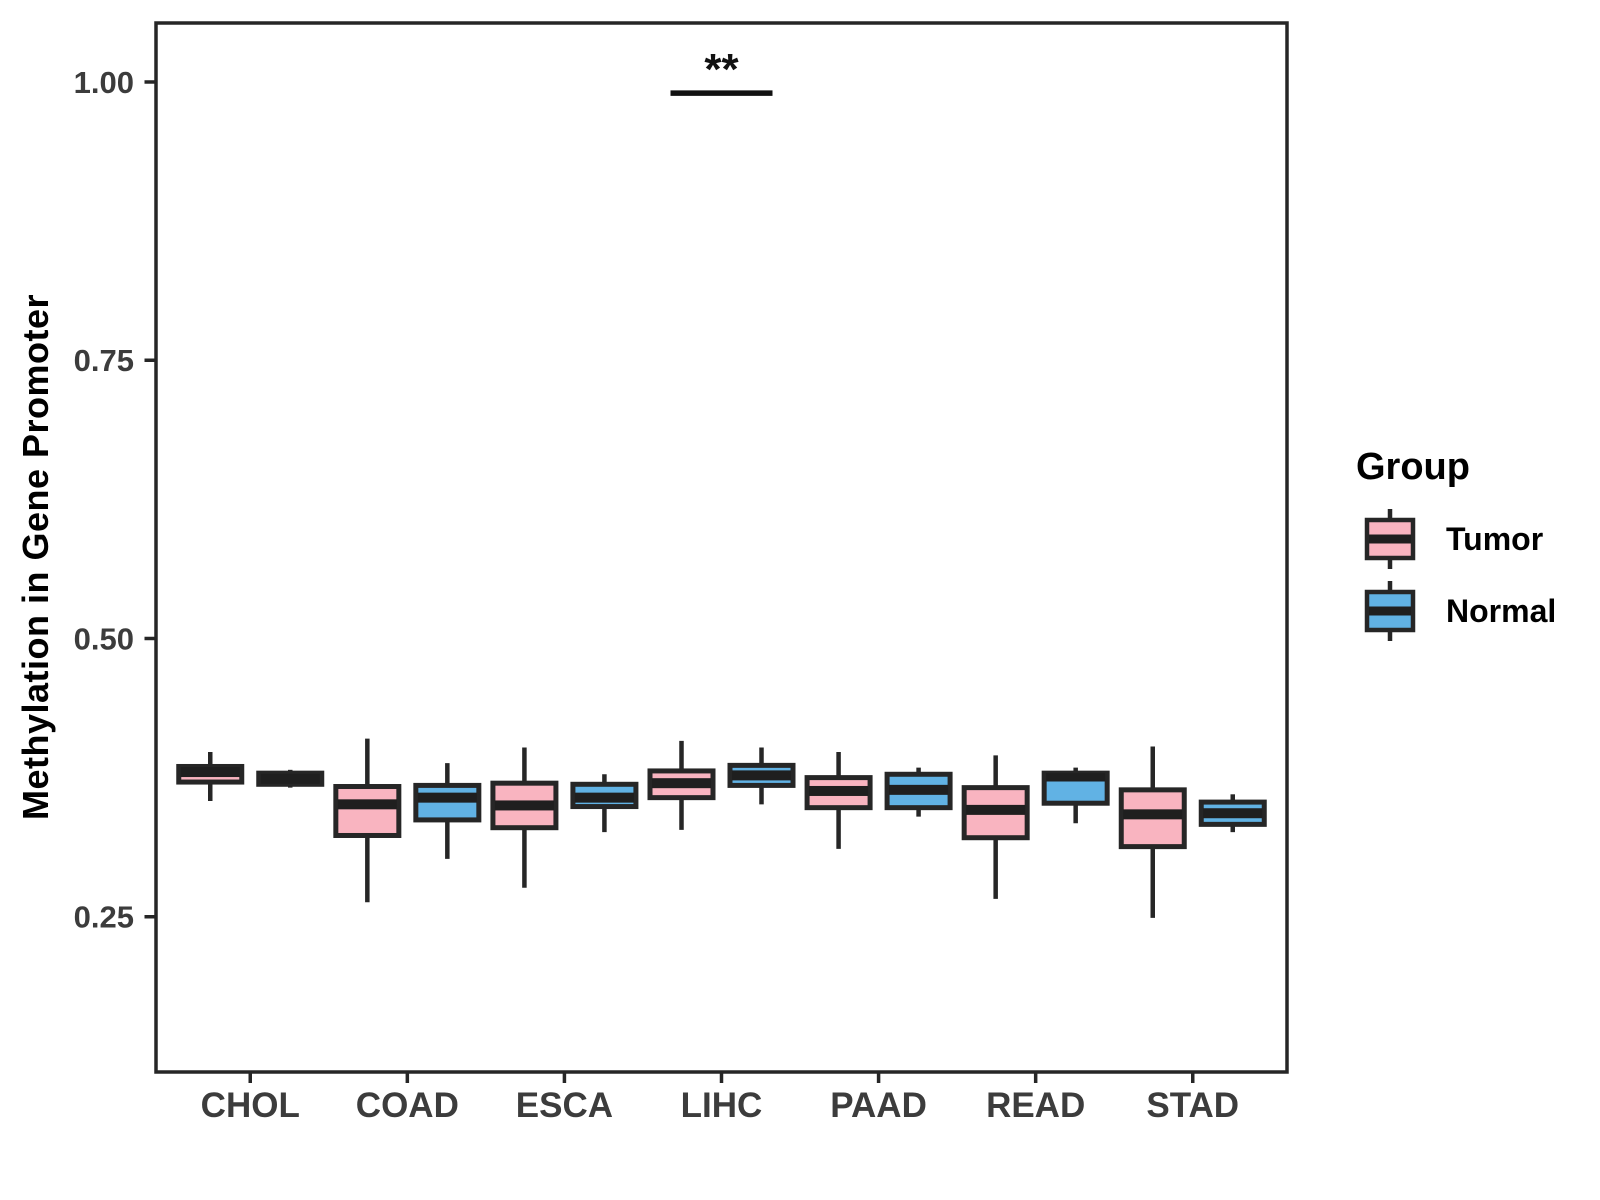 This screenshot has width=1600, height=1200. I want to click on tumor-boxplot-key-icon, so click(1390, 539).